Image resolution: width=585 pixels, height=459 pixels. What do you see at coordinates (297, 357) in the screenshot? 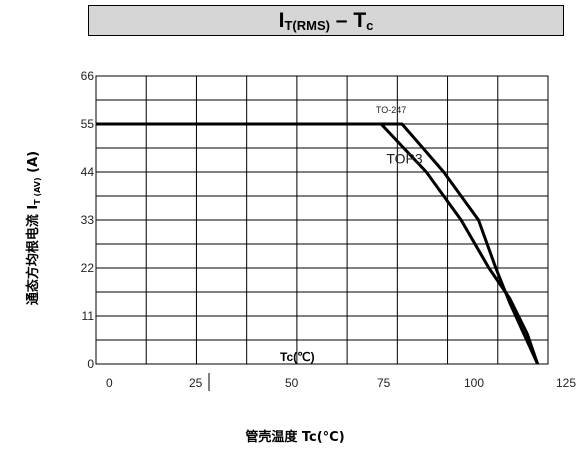
I see `inner-x-axis-label: Tc(℃)` at bounding box center [297, 357].